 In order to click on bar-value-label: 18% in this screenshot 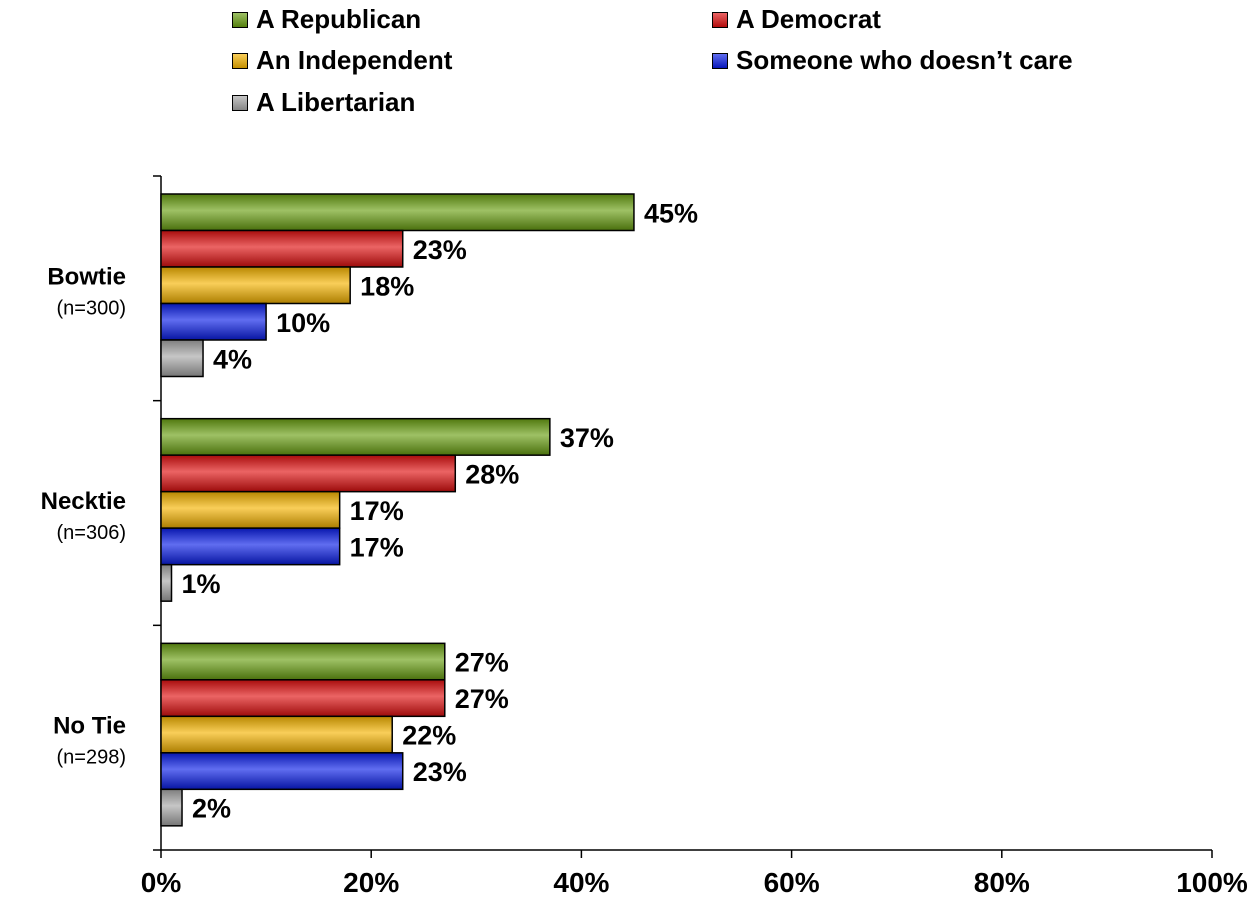, I will do `click(387, 286)`.